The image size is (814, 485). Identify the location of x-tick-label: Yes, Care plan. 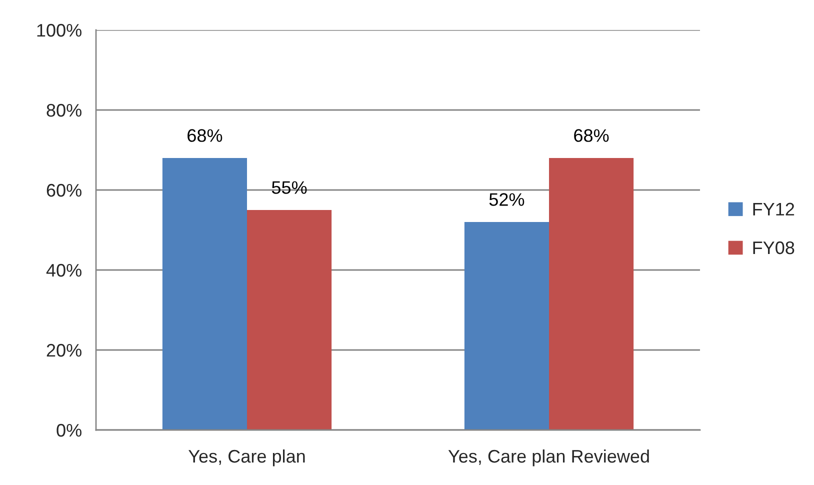
(246, 457).